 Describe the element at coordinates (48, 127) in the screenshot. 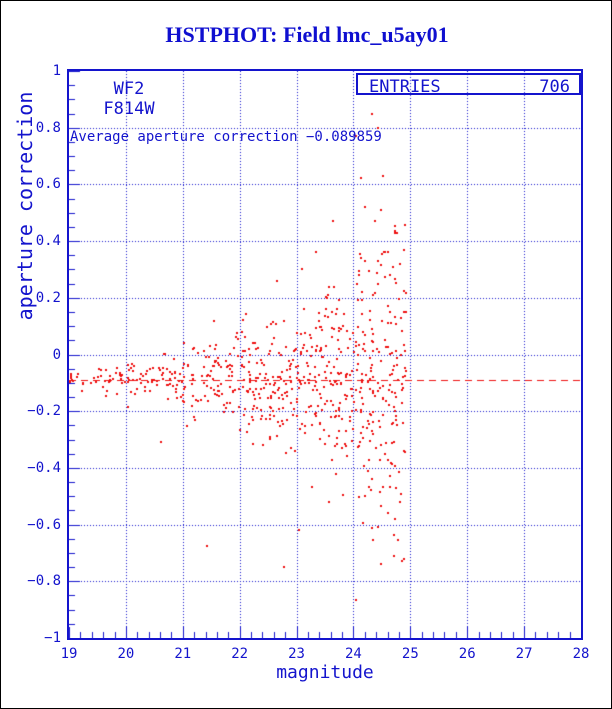

I see `y-tick-label: 0.8` at that location.